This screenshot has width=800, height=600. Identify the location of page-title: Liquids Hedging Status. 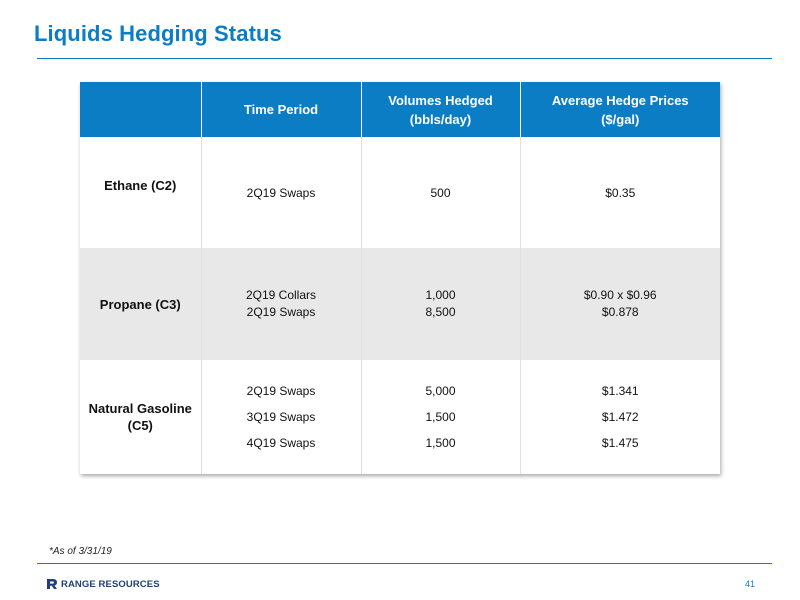
(158, 33).